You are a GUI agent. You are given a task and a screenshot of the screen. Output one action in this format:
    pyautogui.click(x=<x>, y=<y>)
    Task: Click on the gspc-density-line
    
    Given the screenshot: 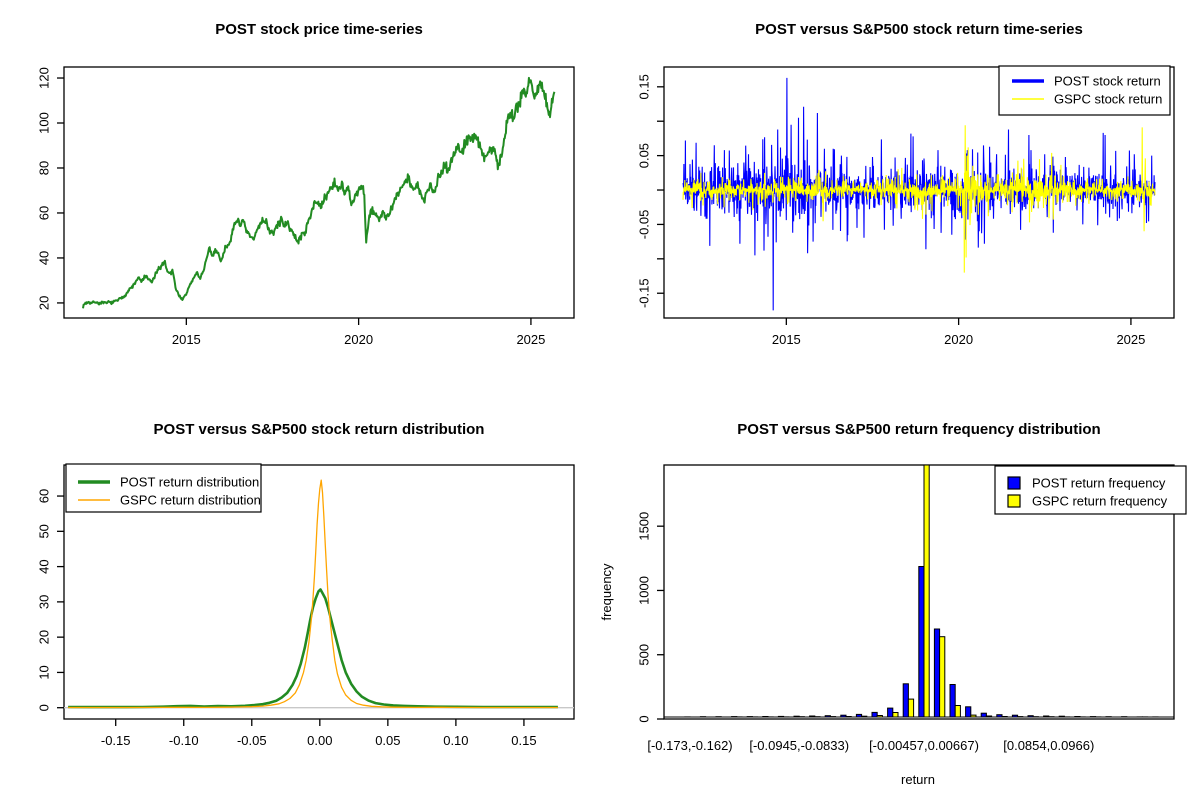 What is the action you would take?
    pyautogui.click(x=313, y=594)
    